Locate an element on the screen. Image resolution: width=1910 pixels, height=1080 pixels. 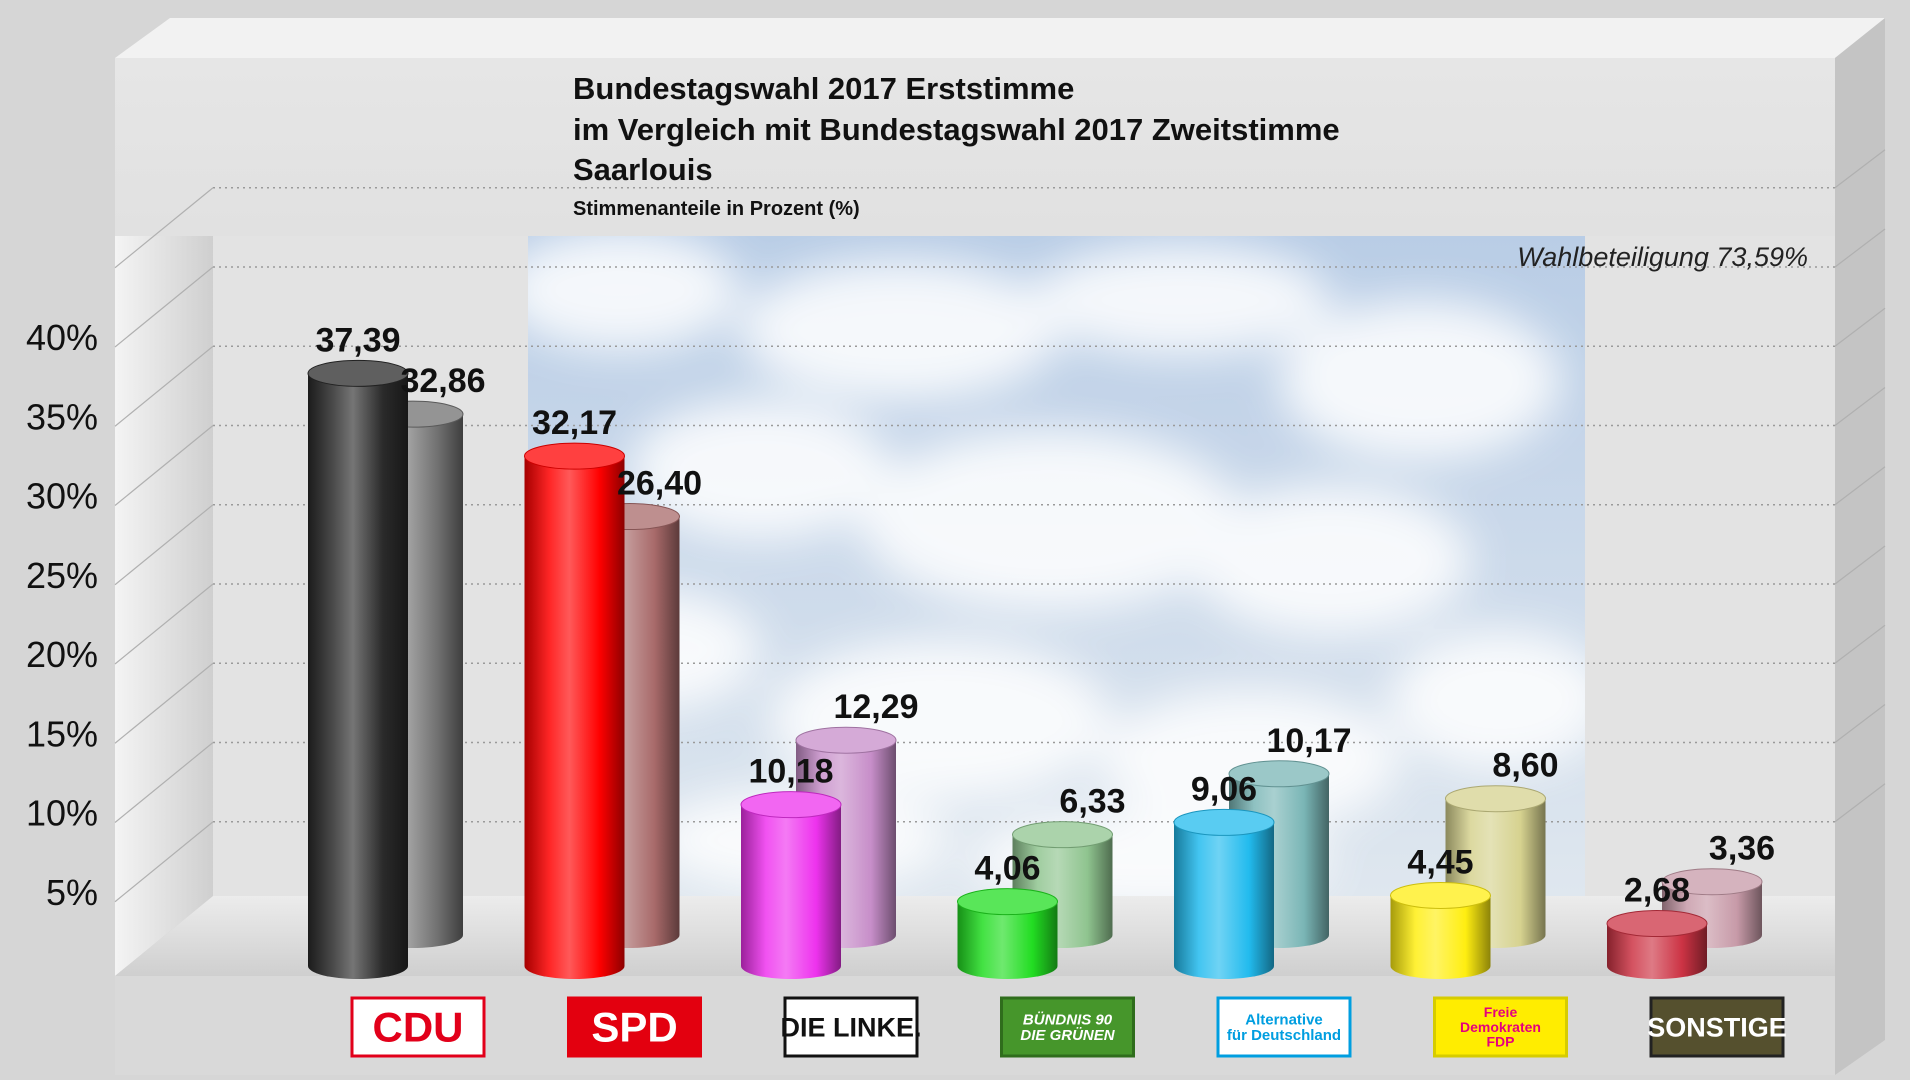
chart-title: Bundestagswahl 2017 Erststimme is located at coordinates (823, 88).